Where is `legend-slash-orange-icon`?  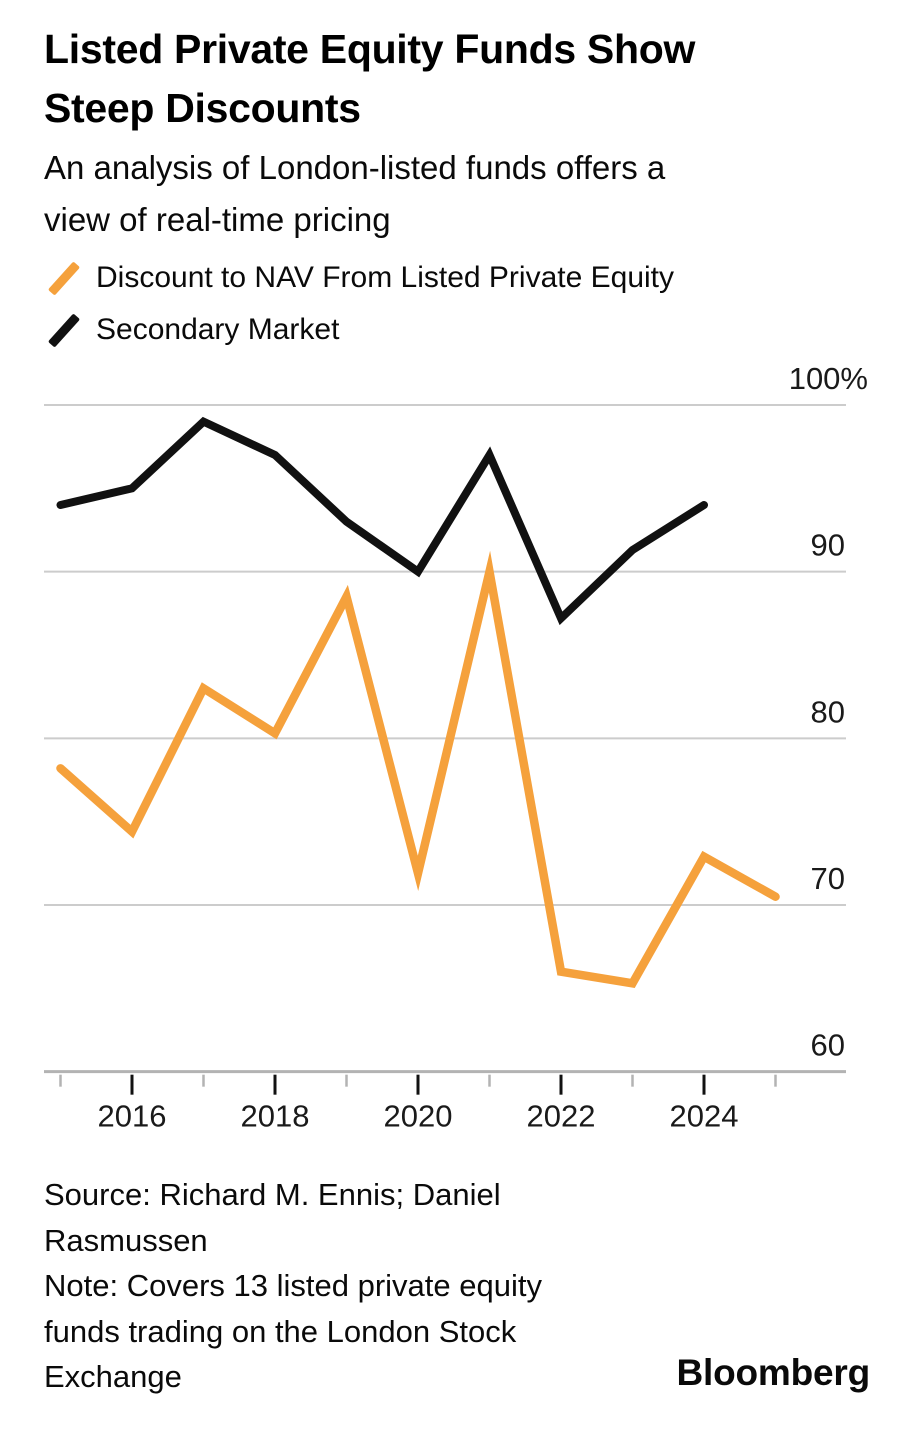
legend-slash-orange-icon is located at coordinates (64, 278).